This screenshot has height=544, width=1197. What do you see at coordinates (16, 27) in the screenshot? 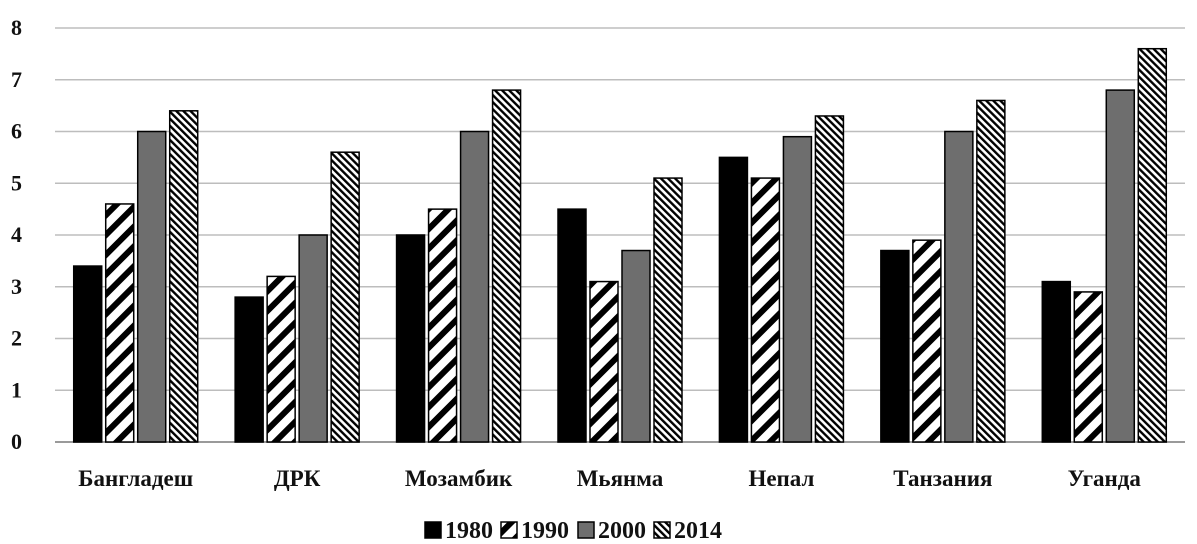
I see `y-tick-label: 8` at bounding box center [16, 27].